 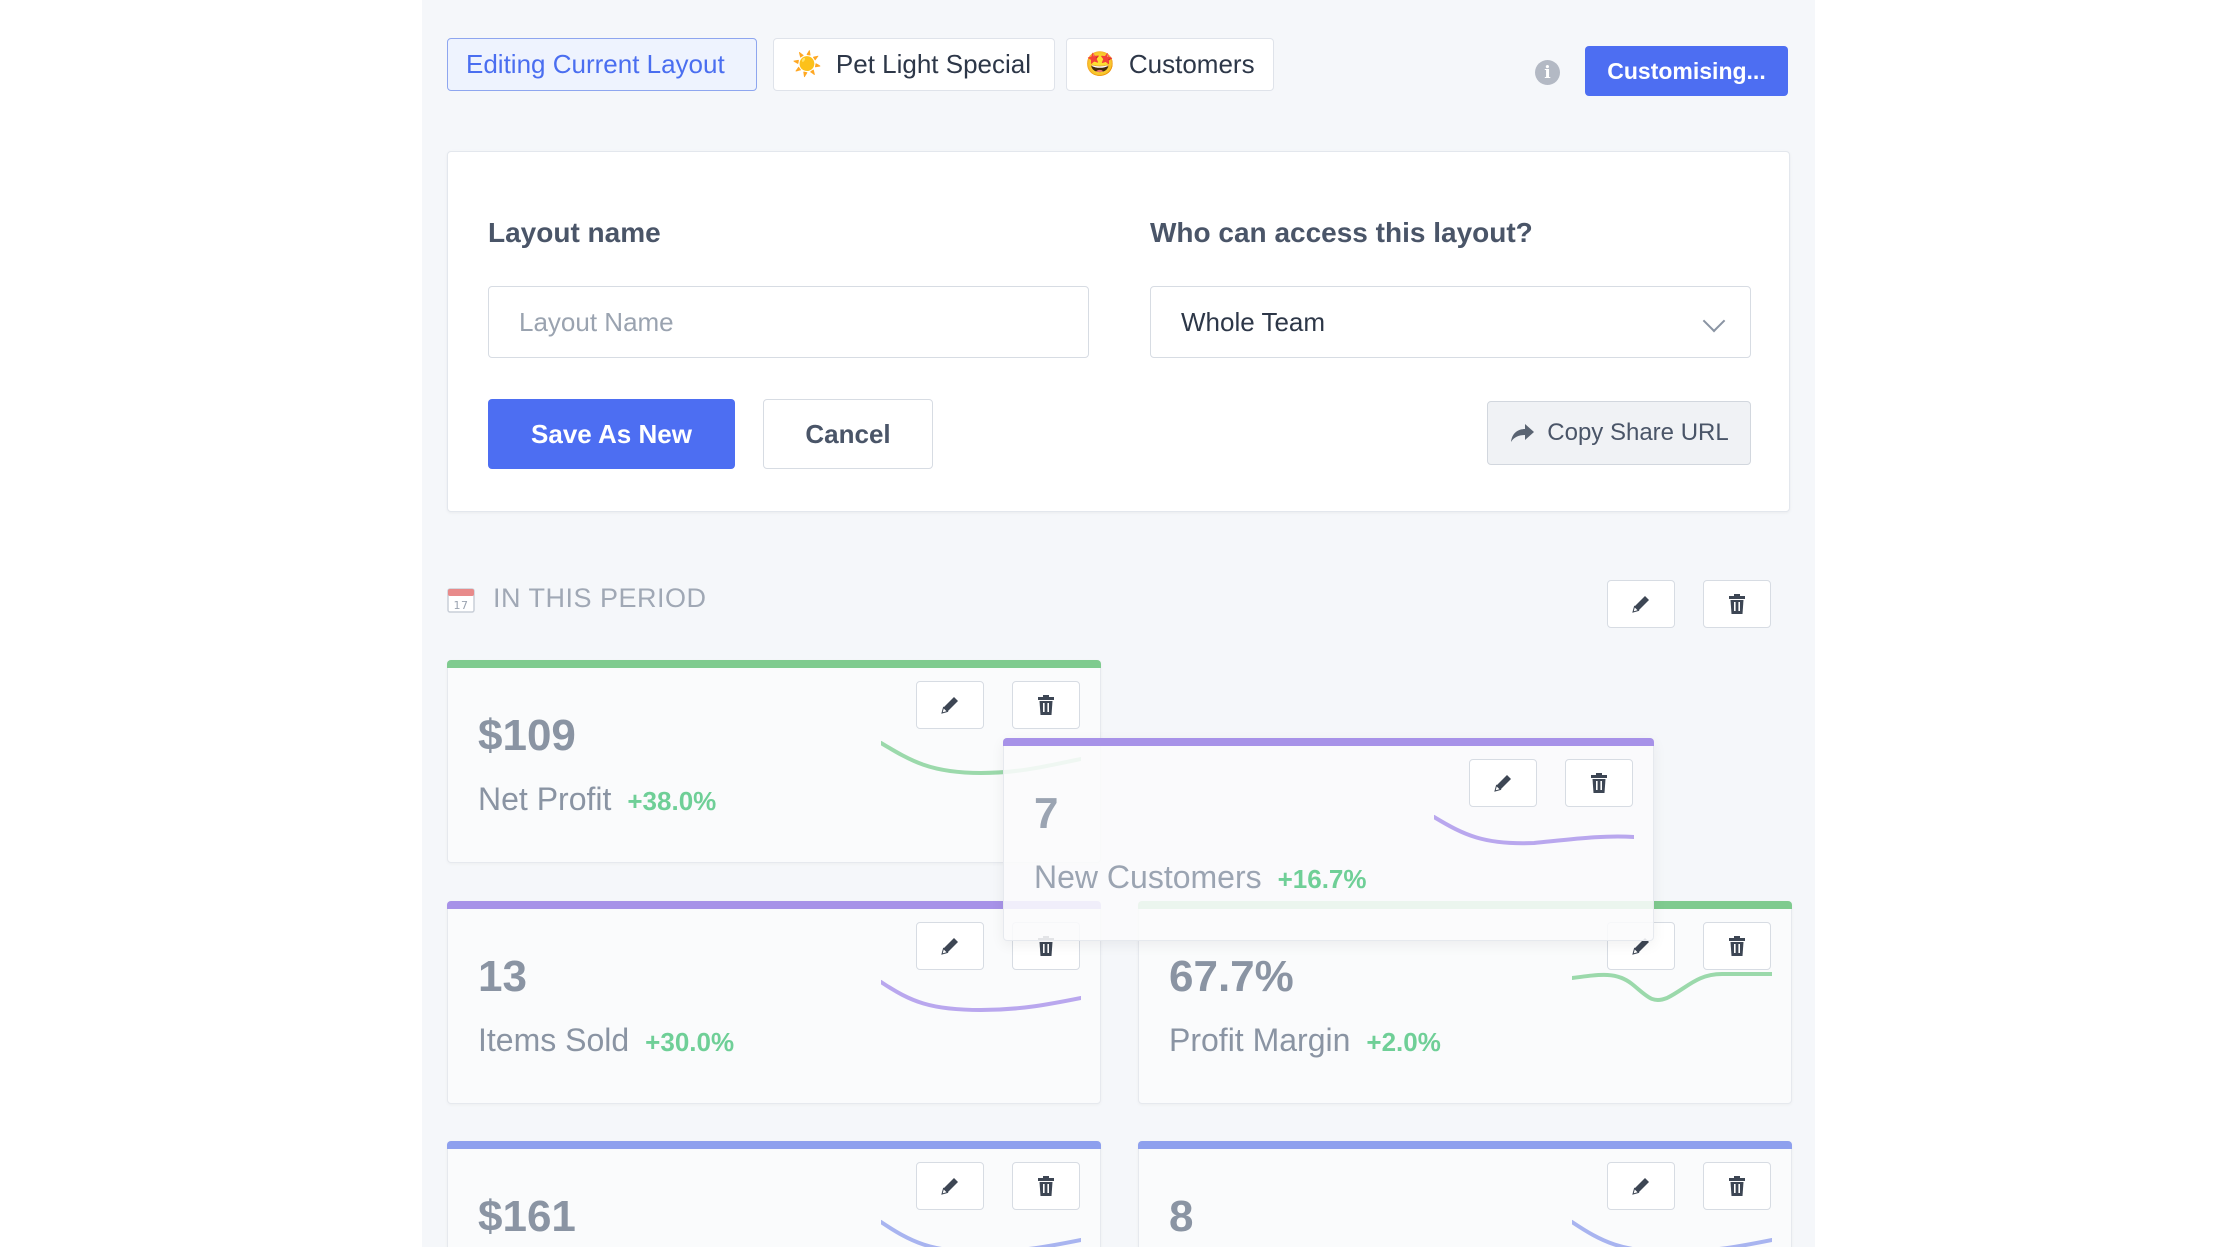 What do you see at coordinates (1100, 64) in the screenshot?
I see `star-struck-icon: 🤩` at bounding box center [1100, 64].